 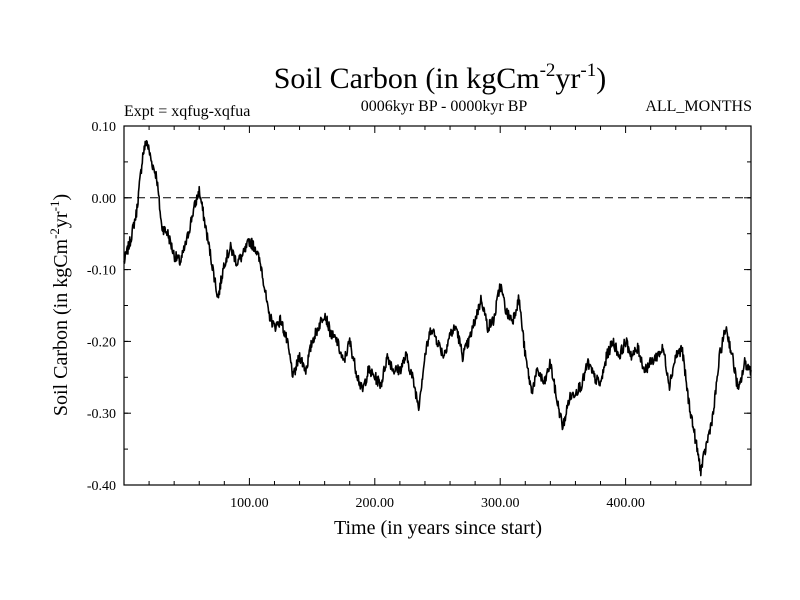 I want to click on x-tick-label: 400.00, so click(x=625, y=503).